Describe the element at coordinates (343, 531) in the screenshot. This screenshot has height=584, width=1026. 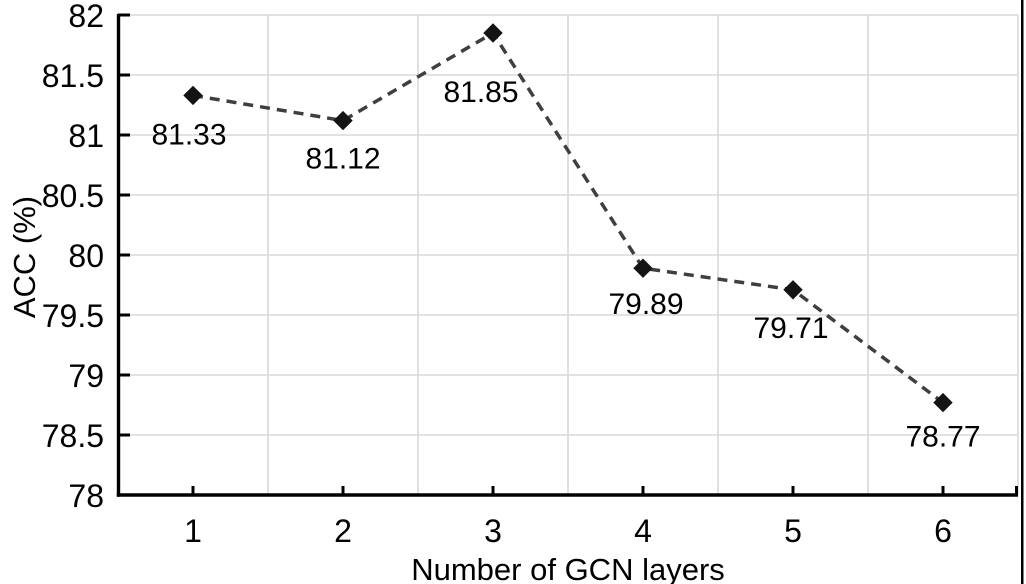
I see `x-tick-label: 2` at that location.